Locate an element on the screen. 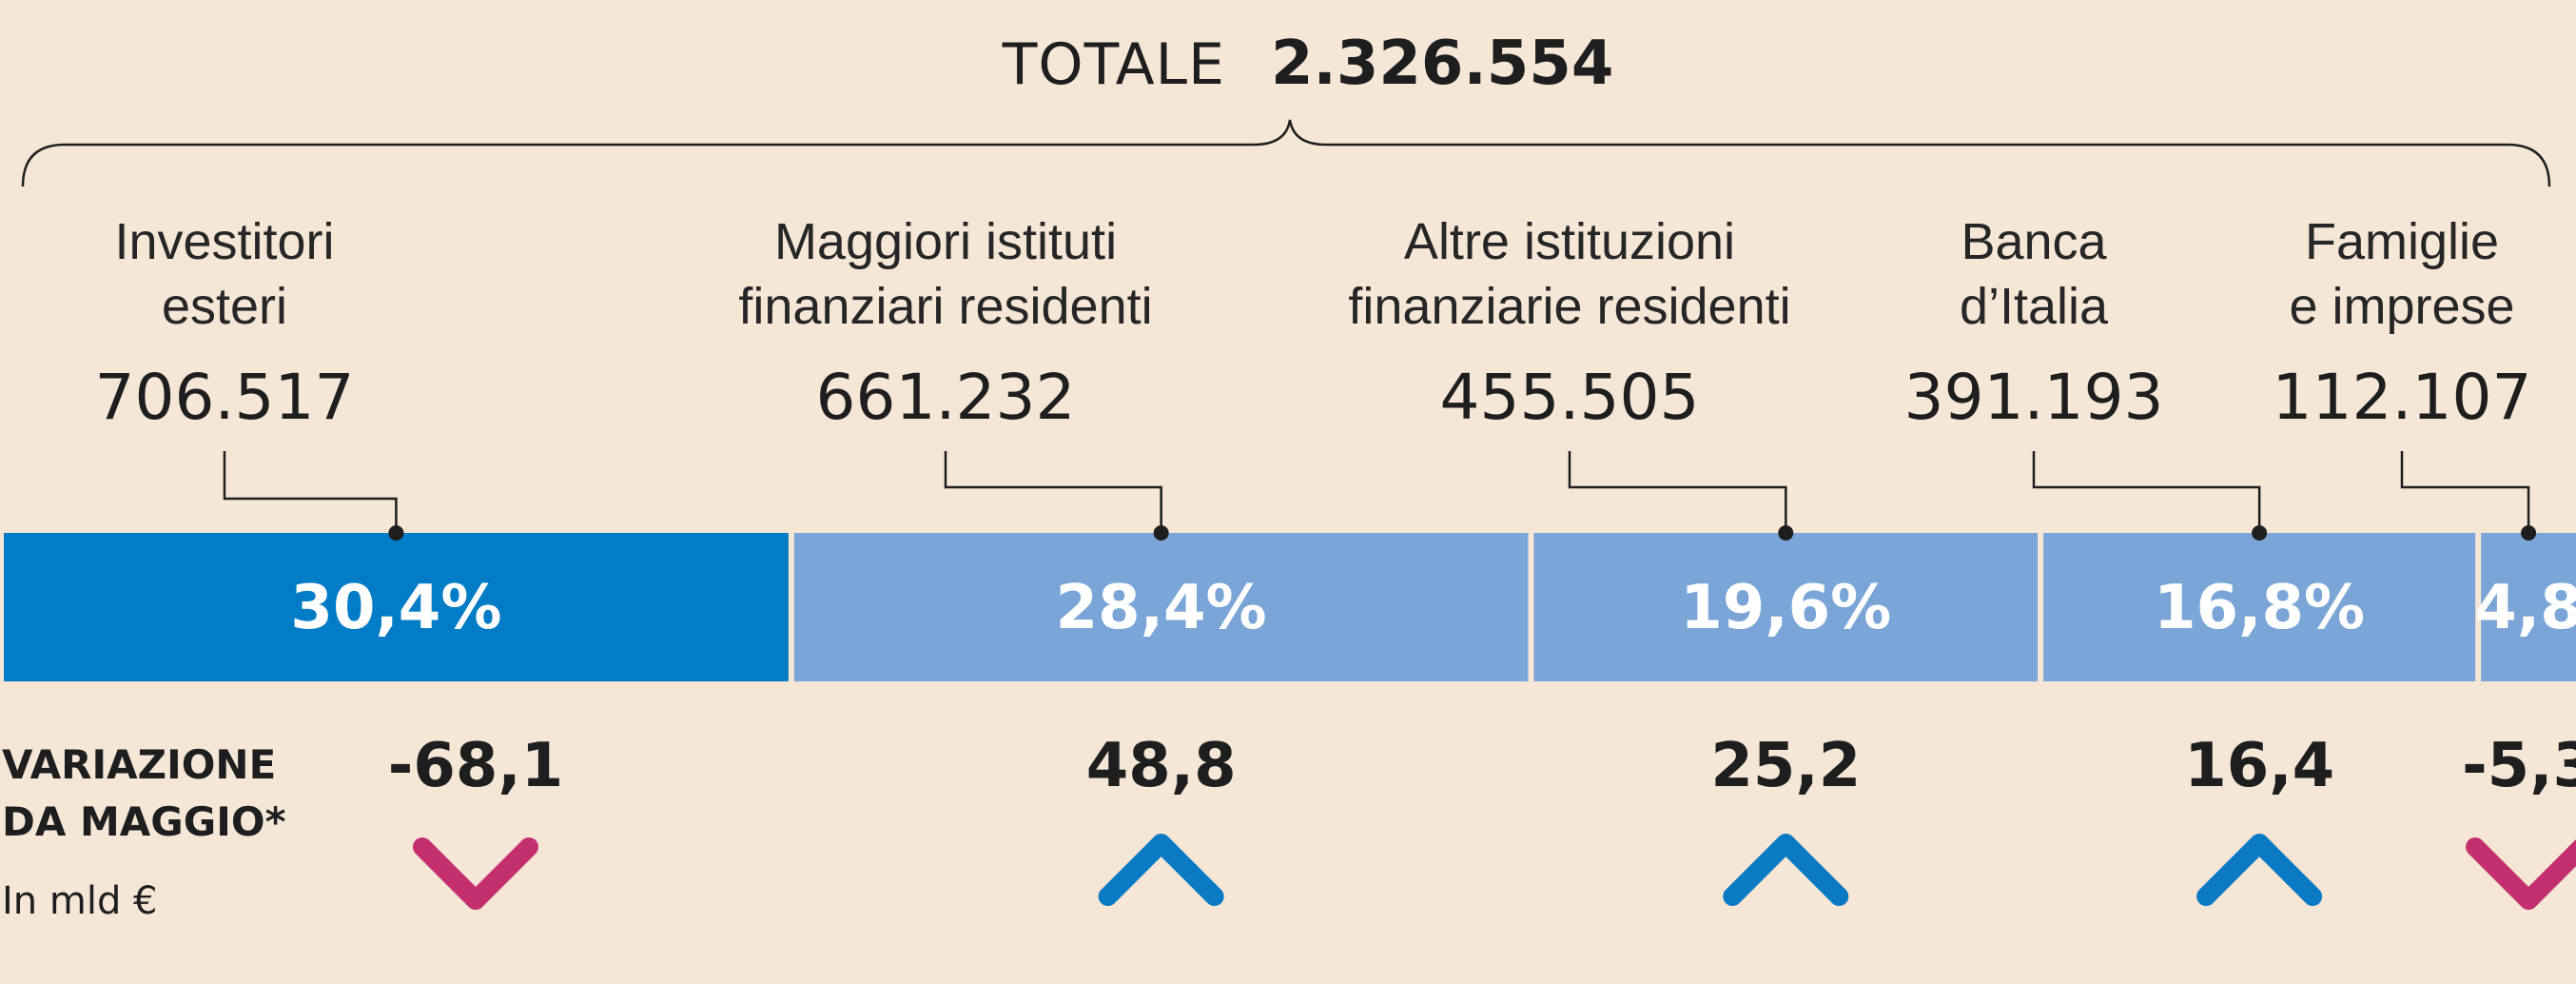  category-label-3-line-1: Altre istituzioni is located at coordinates (1570, 241).